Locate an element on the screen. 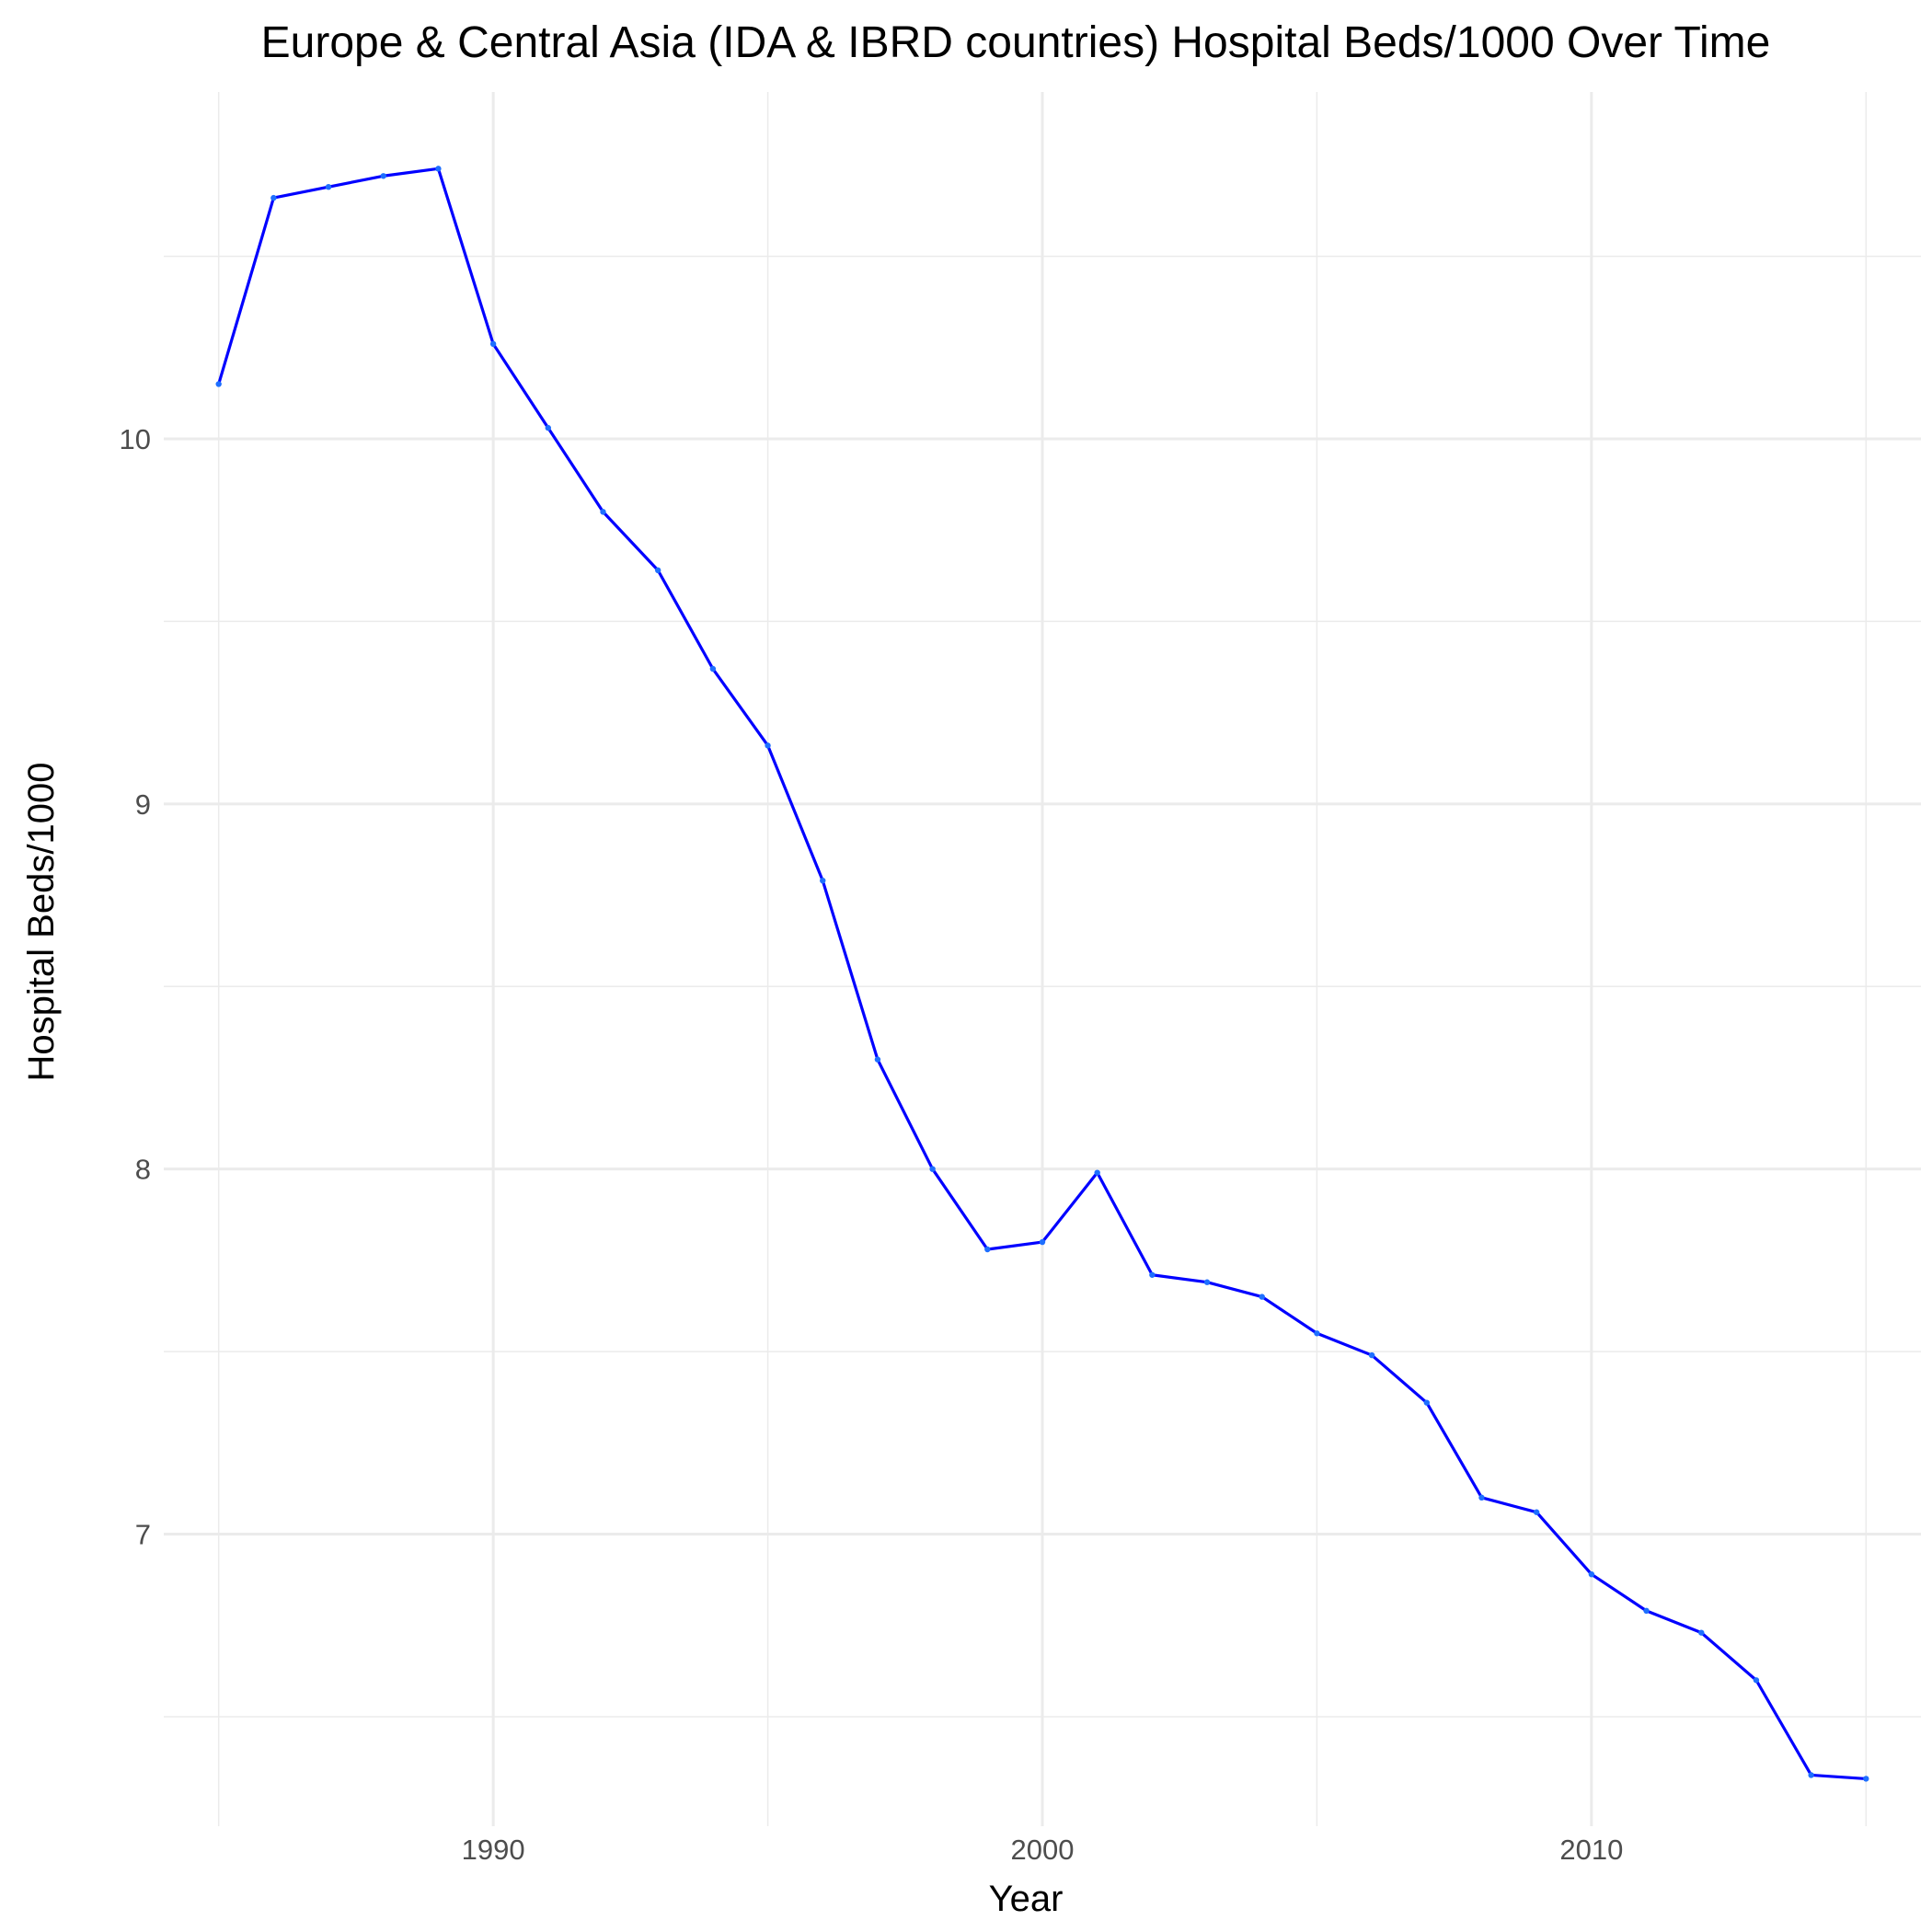 The width and height of the screenshot is (1932, 1932). y-axis-title: Hospital Beds/1000 is located at coordinates (41, 922).